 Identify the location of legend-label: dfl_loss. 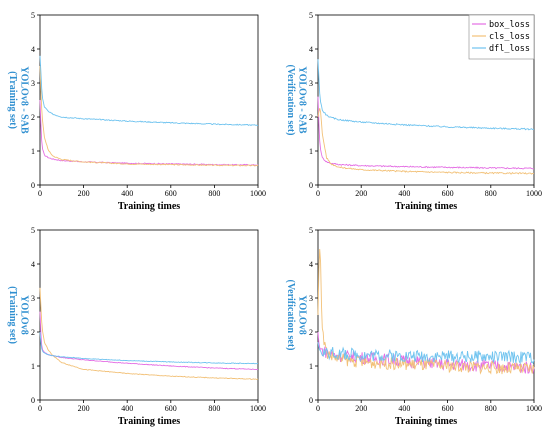
(509, 49).